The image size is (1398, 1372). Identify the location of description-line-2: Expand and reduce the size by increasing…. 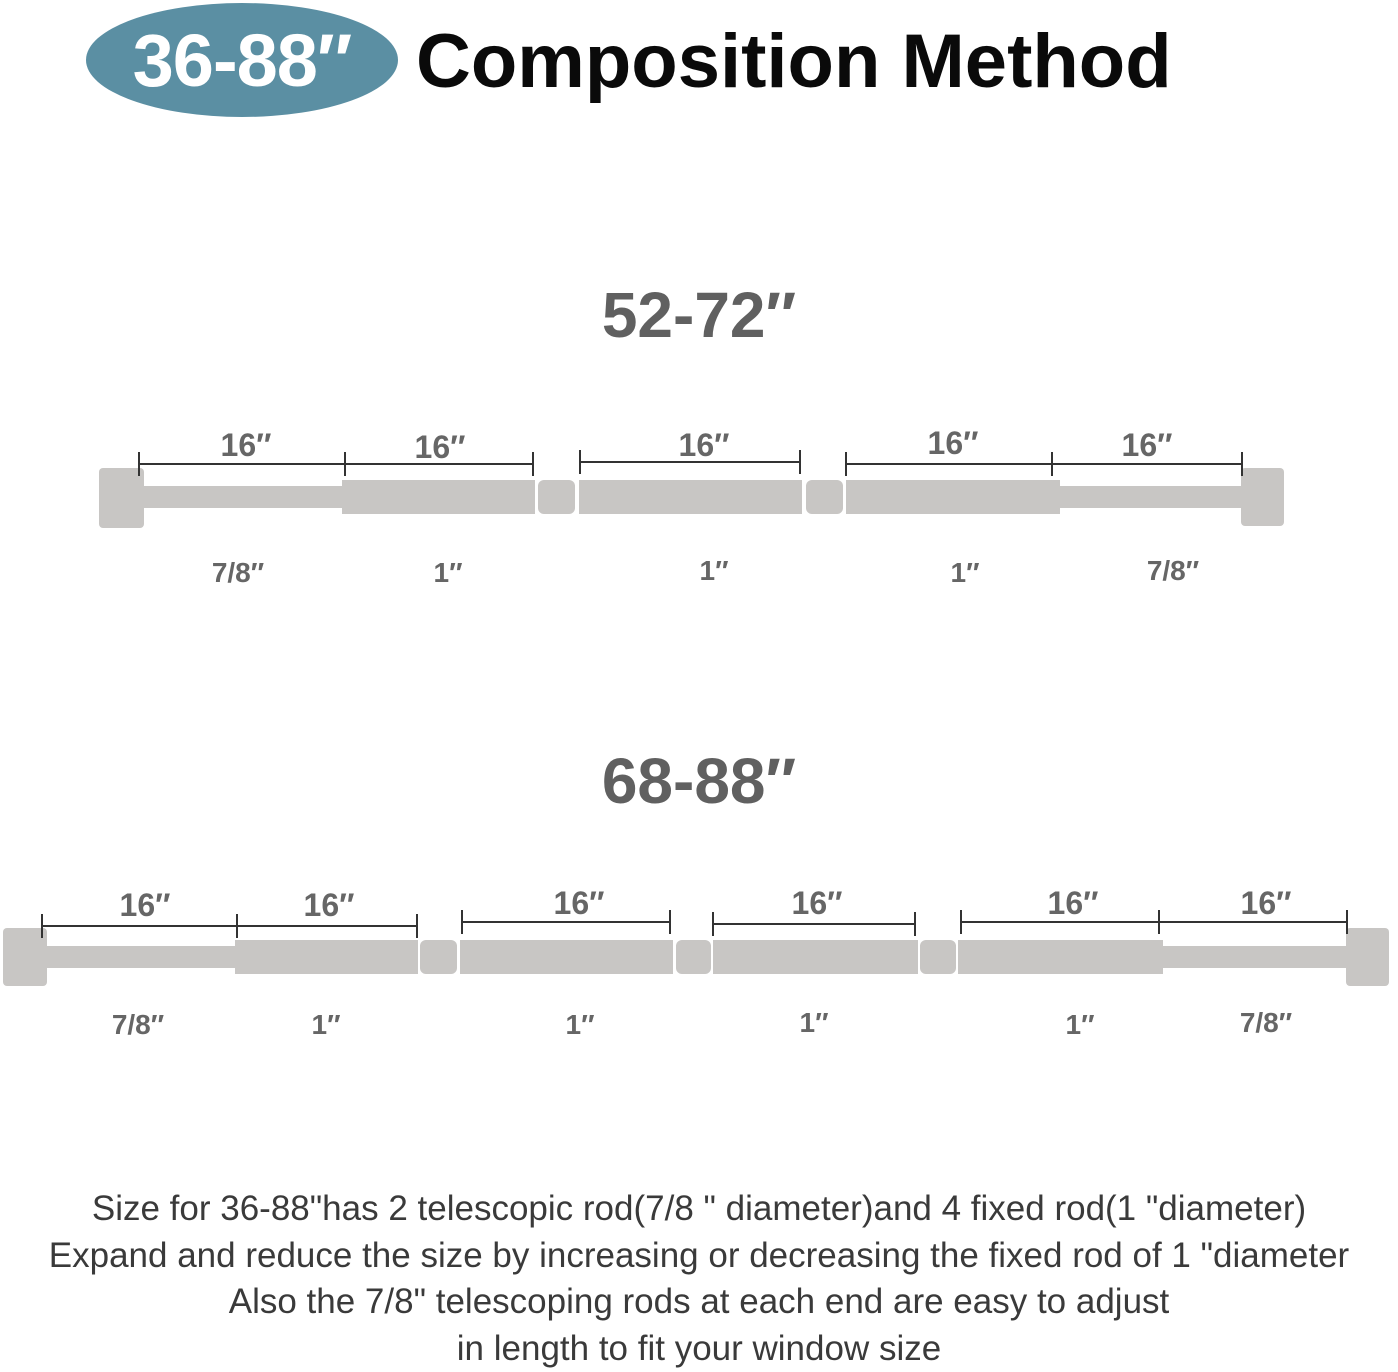
(699, 1256).